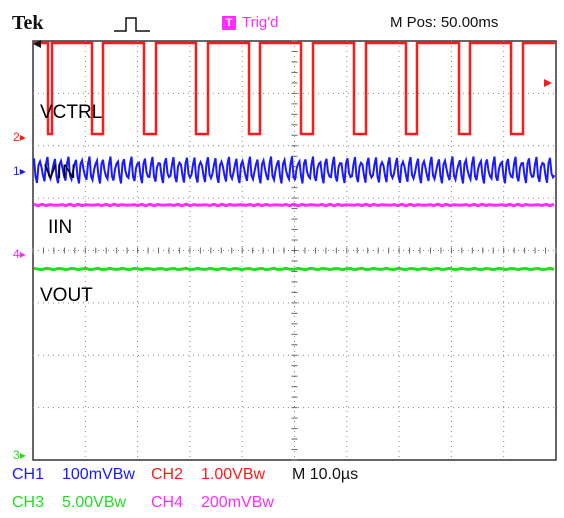 This screenshot has height=518, width=564. What do you see at coordinates (28, 502) in the screenshot?
I see `ch3-name: CH3` at bounding box center [28, 502].